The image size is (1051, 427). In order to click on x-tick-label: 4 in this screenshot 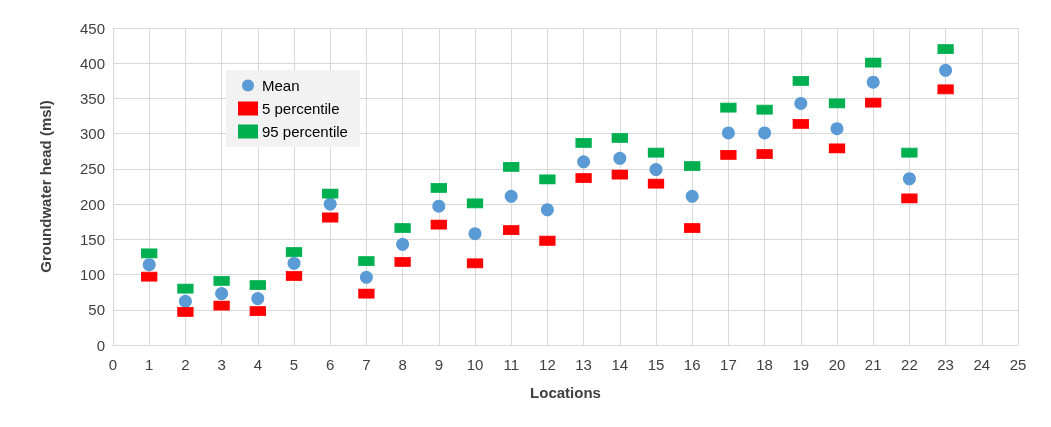, I will do `click(257, 364)`.